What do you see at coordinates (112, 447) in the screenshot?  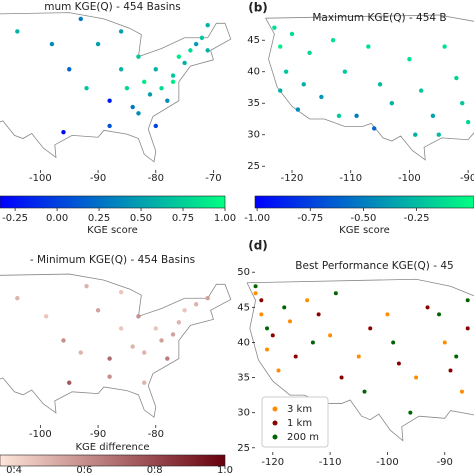 I see `colorbar-label: KGE difference` at bounding box center [112, 447].